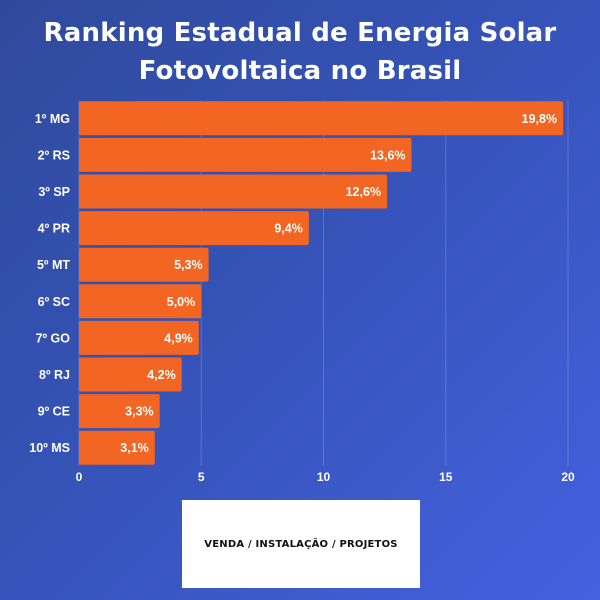 The width and height of the screenshot is (600, 600). What do you see at coordinates (54, 229) in the screenshot?
I see `category-label: 4º PR` at bounding box center [54, 229].